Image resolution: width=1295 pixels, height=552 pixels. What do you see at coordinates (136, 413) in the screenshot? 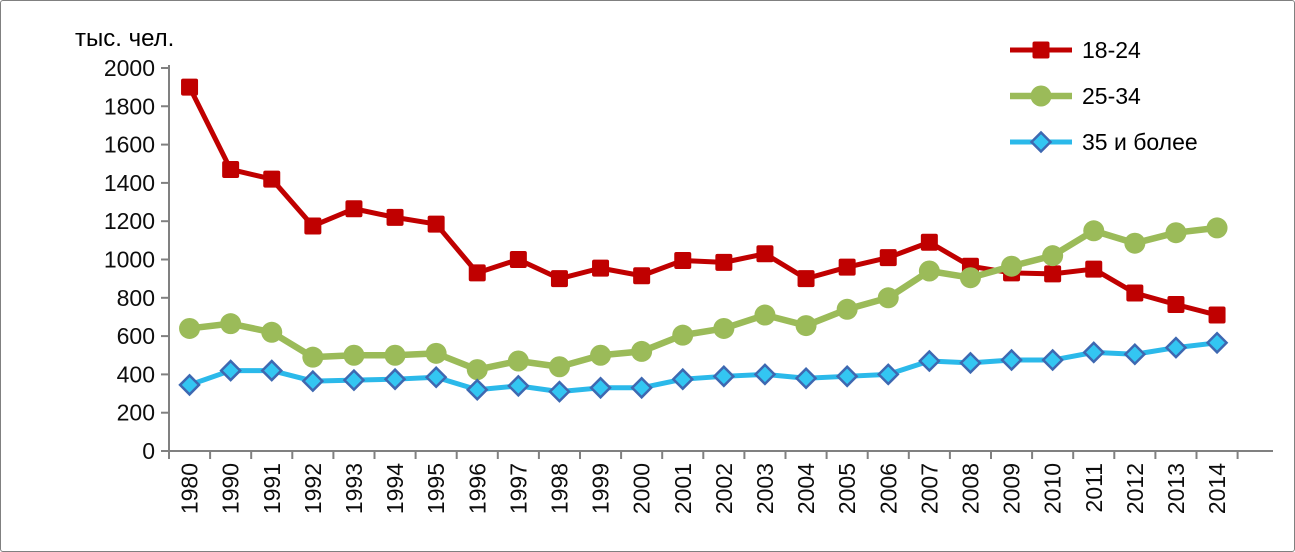
I see `svg-text: 200` at bounding box center [136, 413].